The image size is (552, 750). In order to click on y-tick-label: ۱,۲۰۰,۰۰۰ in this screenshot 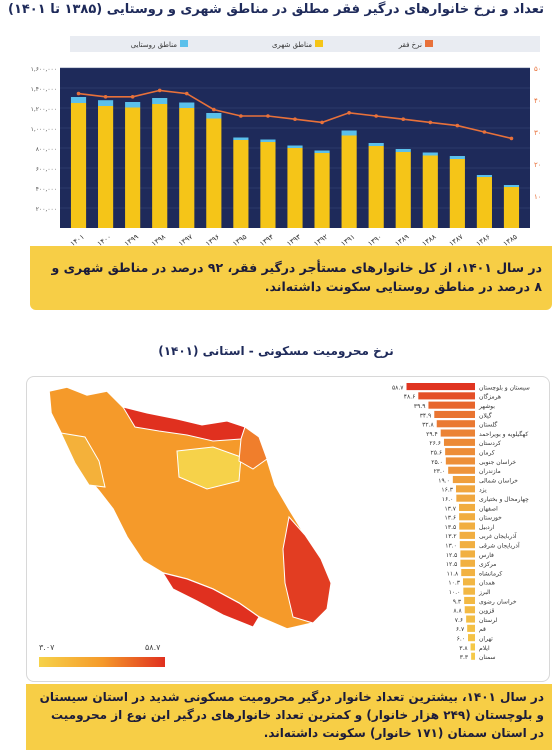, I will do `click(44, 109)`.